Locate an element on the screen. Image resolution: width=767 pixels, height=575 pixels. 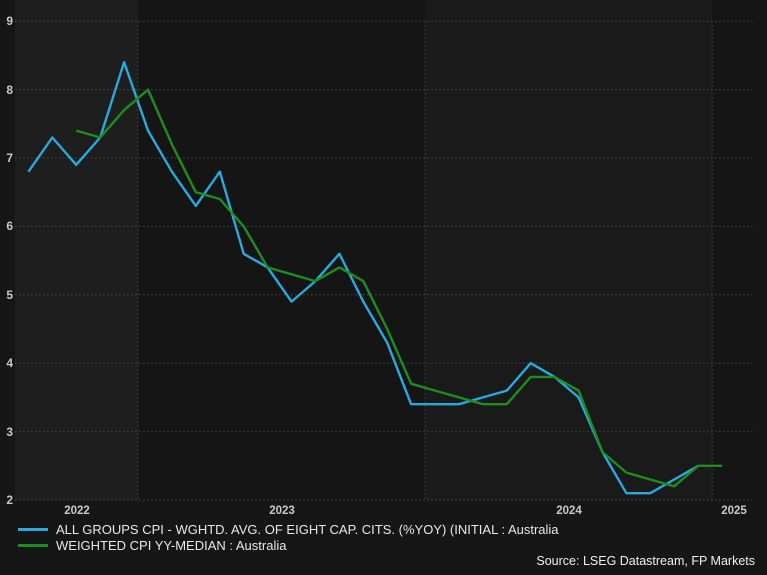
x-tick-label-2023: 2023 is located at coordinates (282, 511).